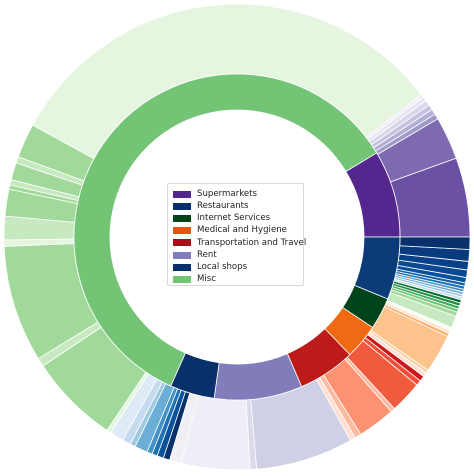 The width and height of the screenshot is (474, 476). I want to click on legend-label: Medical and Hygiene, so click(242, 230).